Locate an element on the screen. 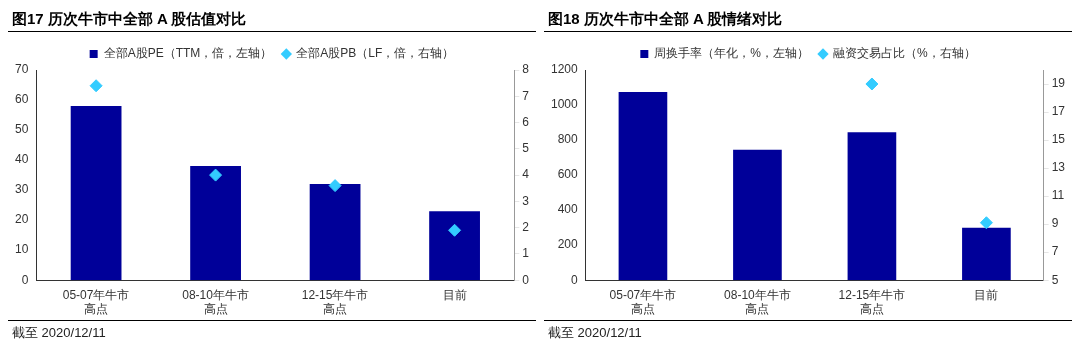 This screenshot has height=362, width=1080. legend-label: 全部A股PE（TTM，倍，左轴） is located at coordinates (188, 53).